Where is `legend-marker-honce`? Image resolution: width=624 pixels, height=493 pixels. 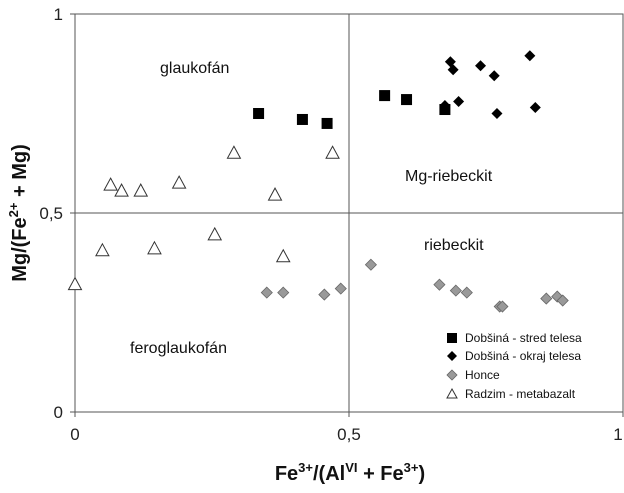
legend-marker-honce is located at coordinates (452, 375).